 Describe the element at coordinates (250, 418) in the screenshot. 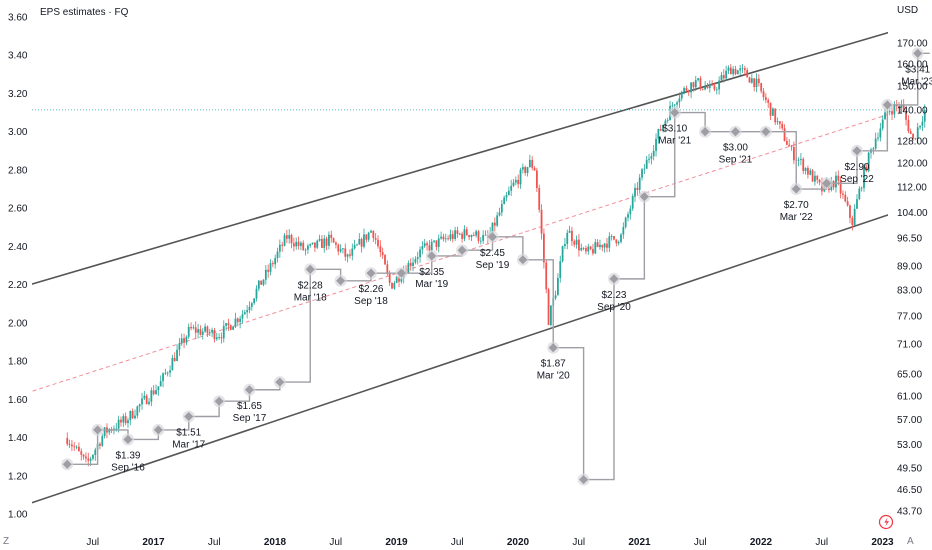

I see `eps-label-date: Sep '17` at that location.